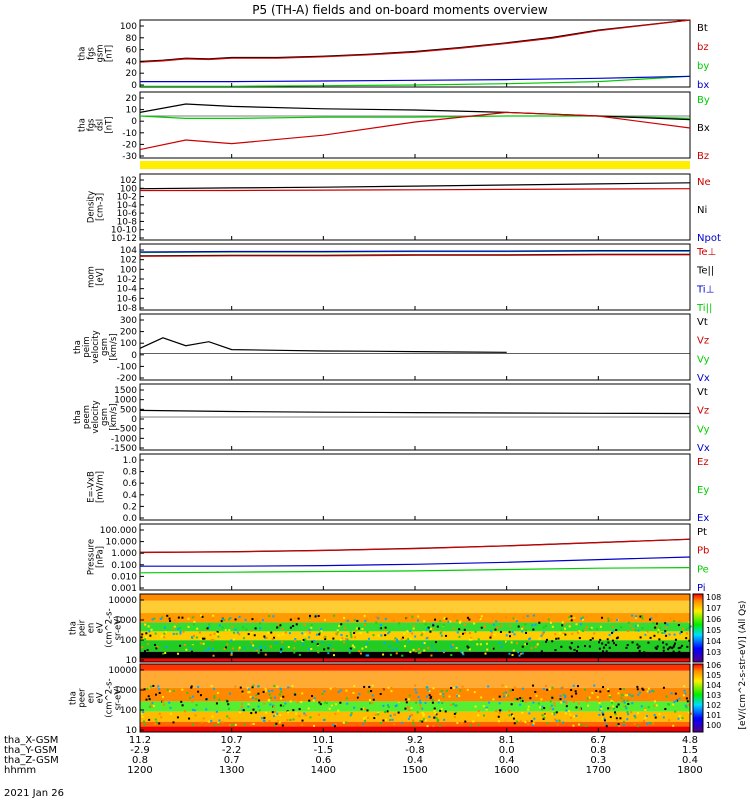 Image resolution: width=750 pixels, height=804 pixels. What do you see at coordinates (506, 770) in the screenshot?
I see `ephem-value: 1600` at bounding box center [506, 770].